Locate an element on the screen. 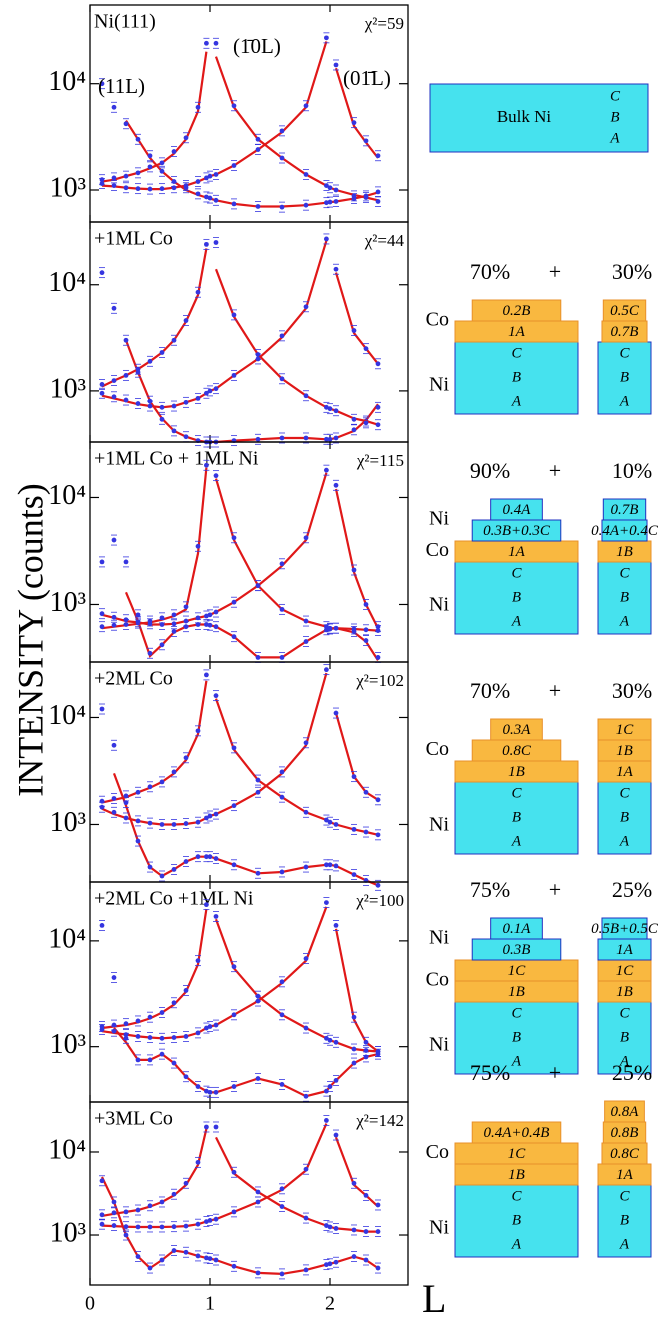 The image size is (669, 1320). layer-label: 0.5B+0.5C is located at coordinates (625, 929).